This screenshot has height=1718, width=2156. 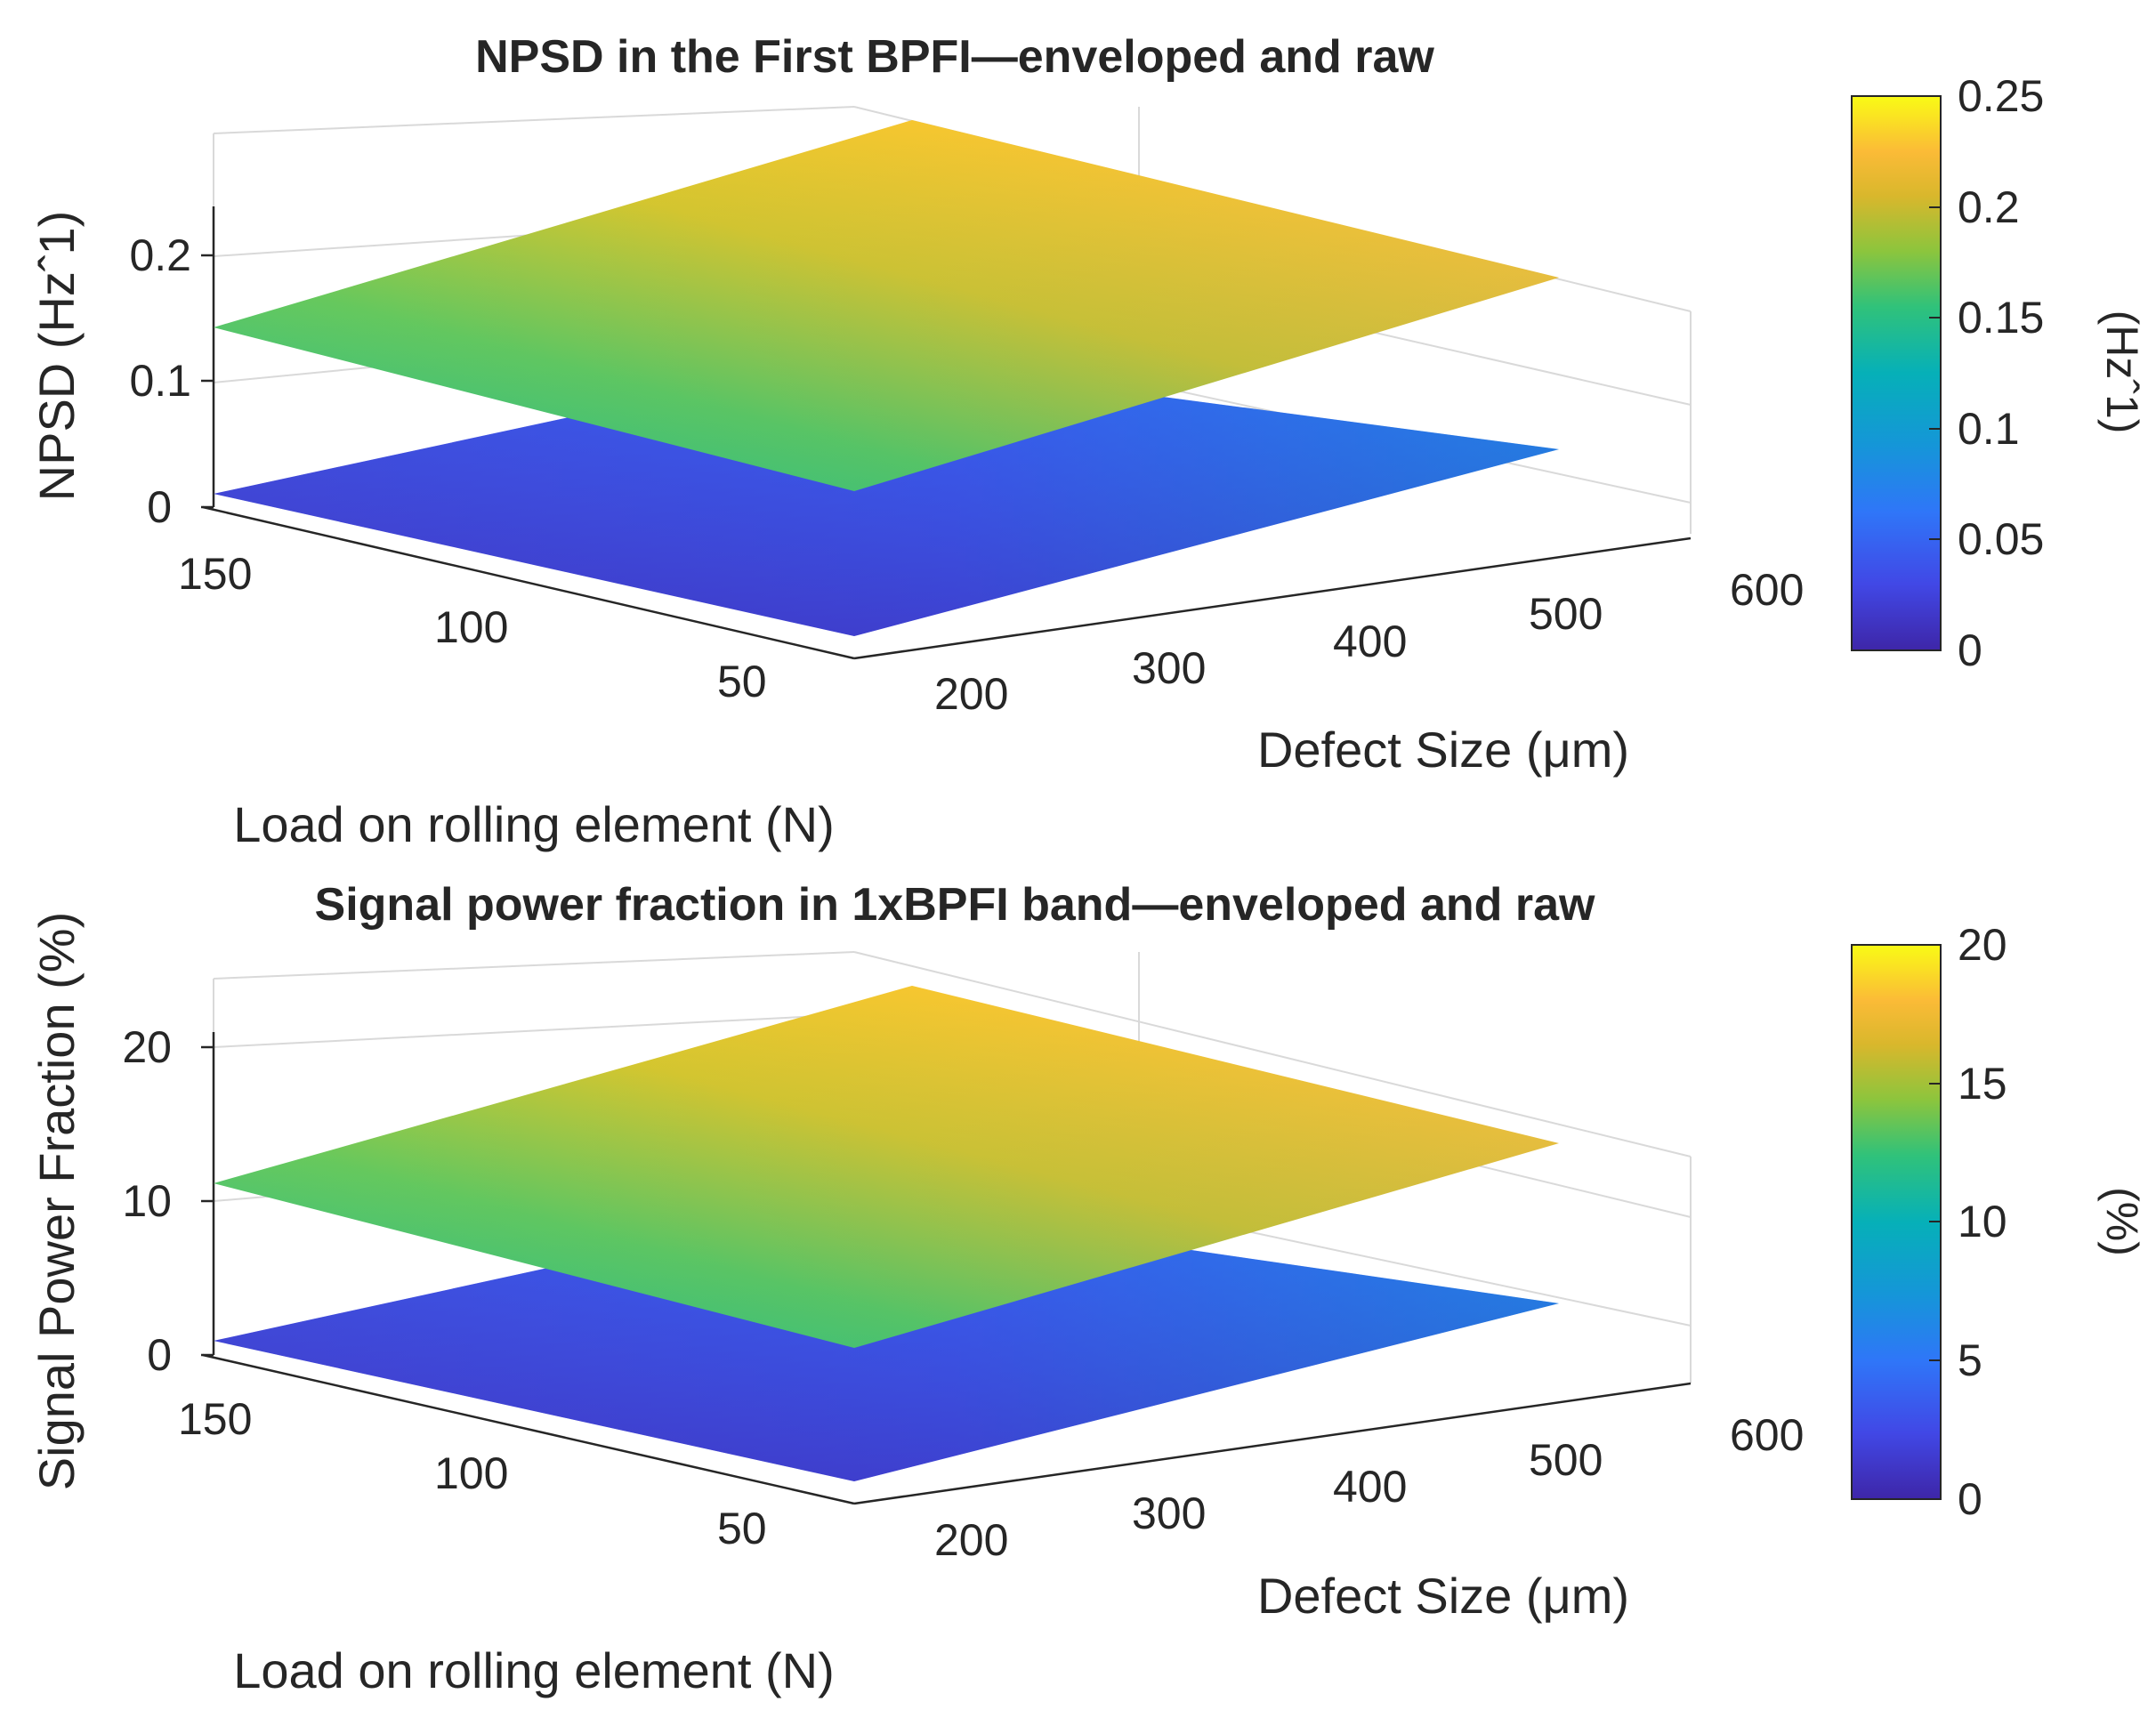 I want to click on z-tick-label: 0.2, so click(x=160, y=255).